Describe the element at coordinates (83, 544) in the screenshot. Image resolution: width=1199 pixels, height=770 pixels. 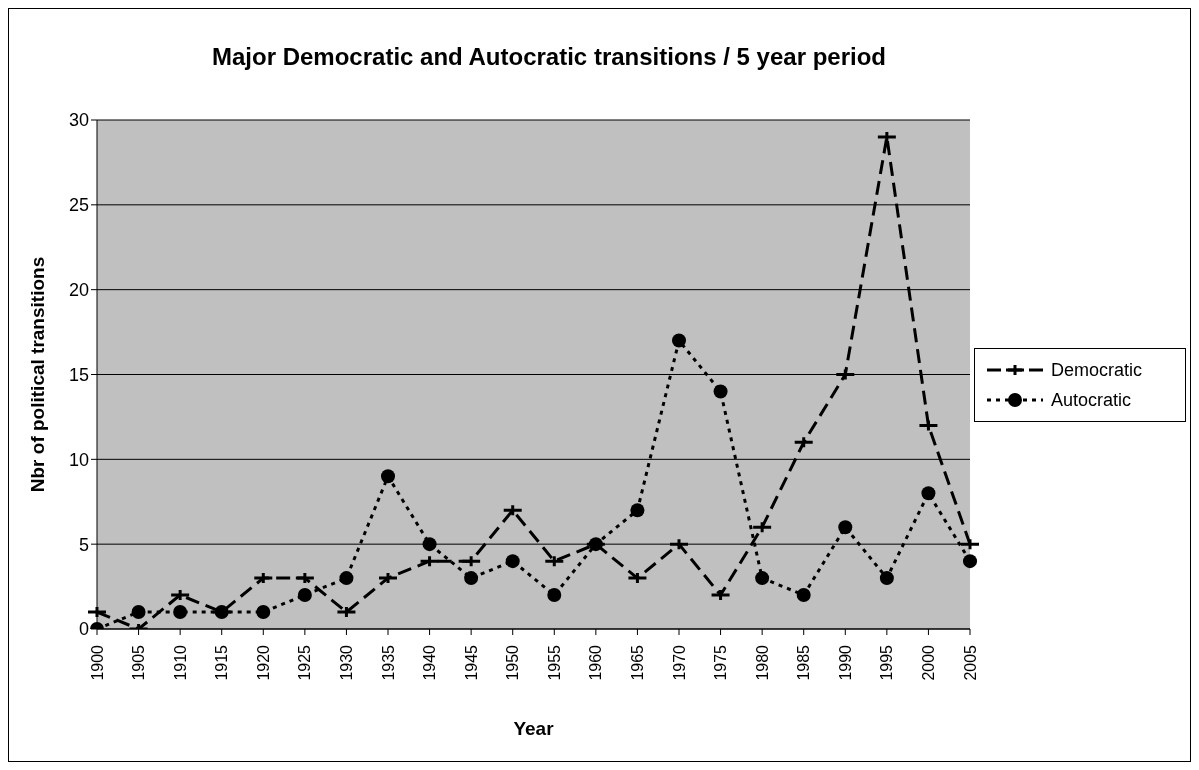
I see `y-tick-label: 5` at that location.